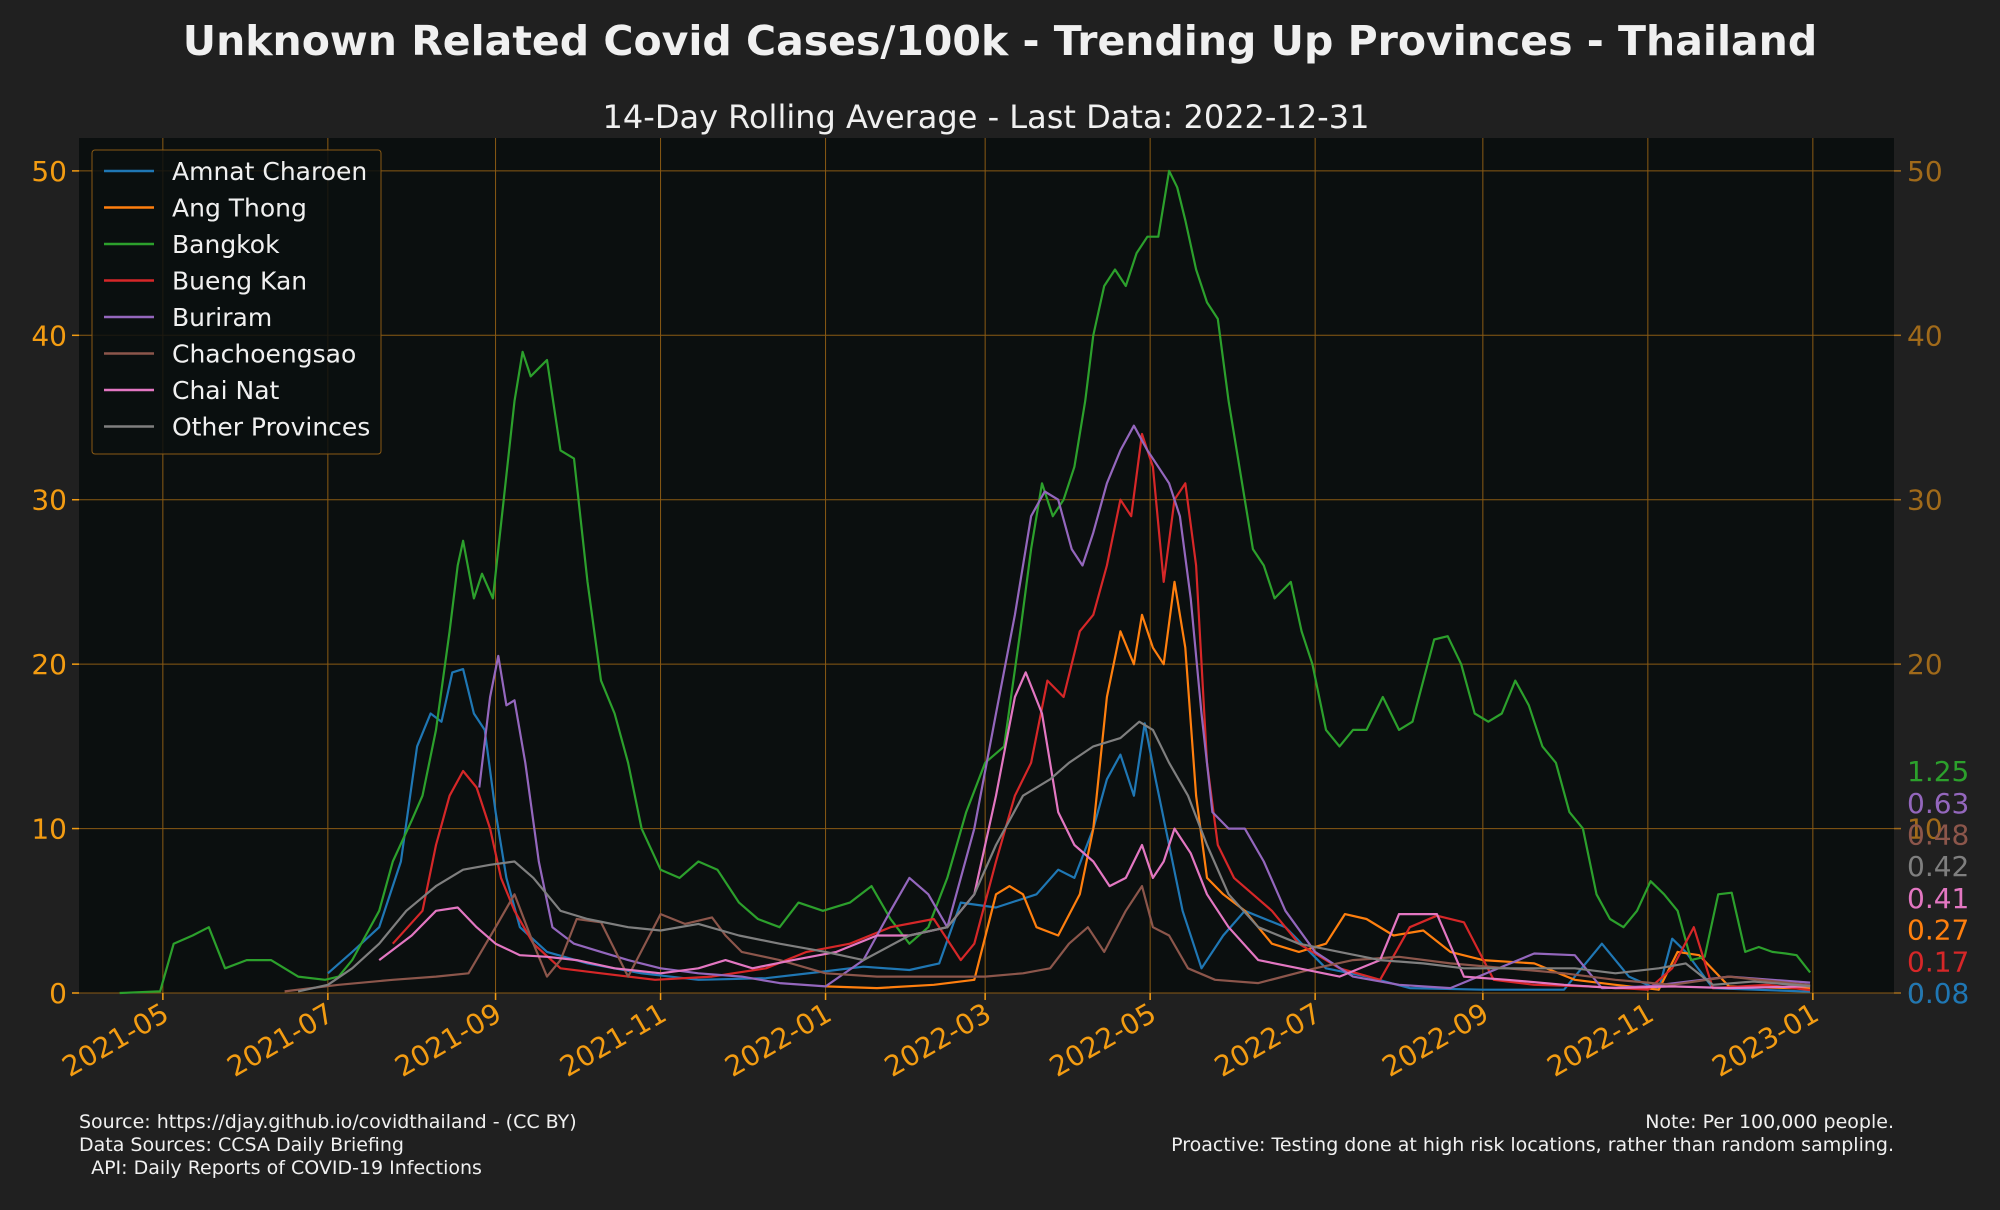 This screenshot has width=2000, height=1210. Describe the element at coordinates (938, 1039) in the screenshot. I see `x-tick-label: 2022-03` at that location.